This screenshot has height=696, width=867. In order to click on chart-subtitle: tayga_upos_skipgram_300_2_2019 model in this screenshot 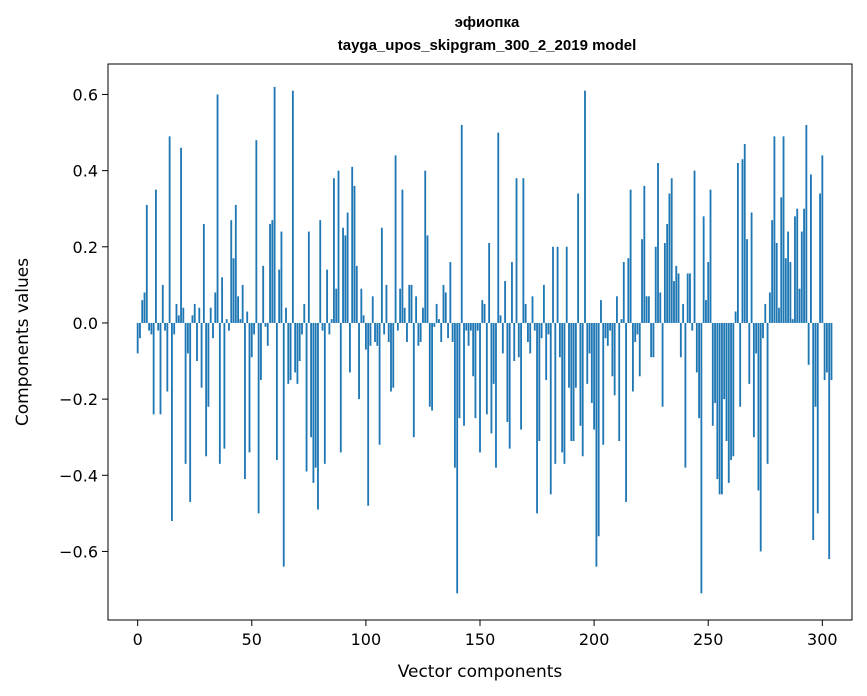, I will do `click(487, 45)`.